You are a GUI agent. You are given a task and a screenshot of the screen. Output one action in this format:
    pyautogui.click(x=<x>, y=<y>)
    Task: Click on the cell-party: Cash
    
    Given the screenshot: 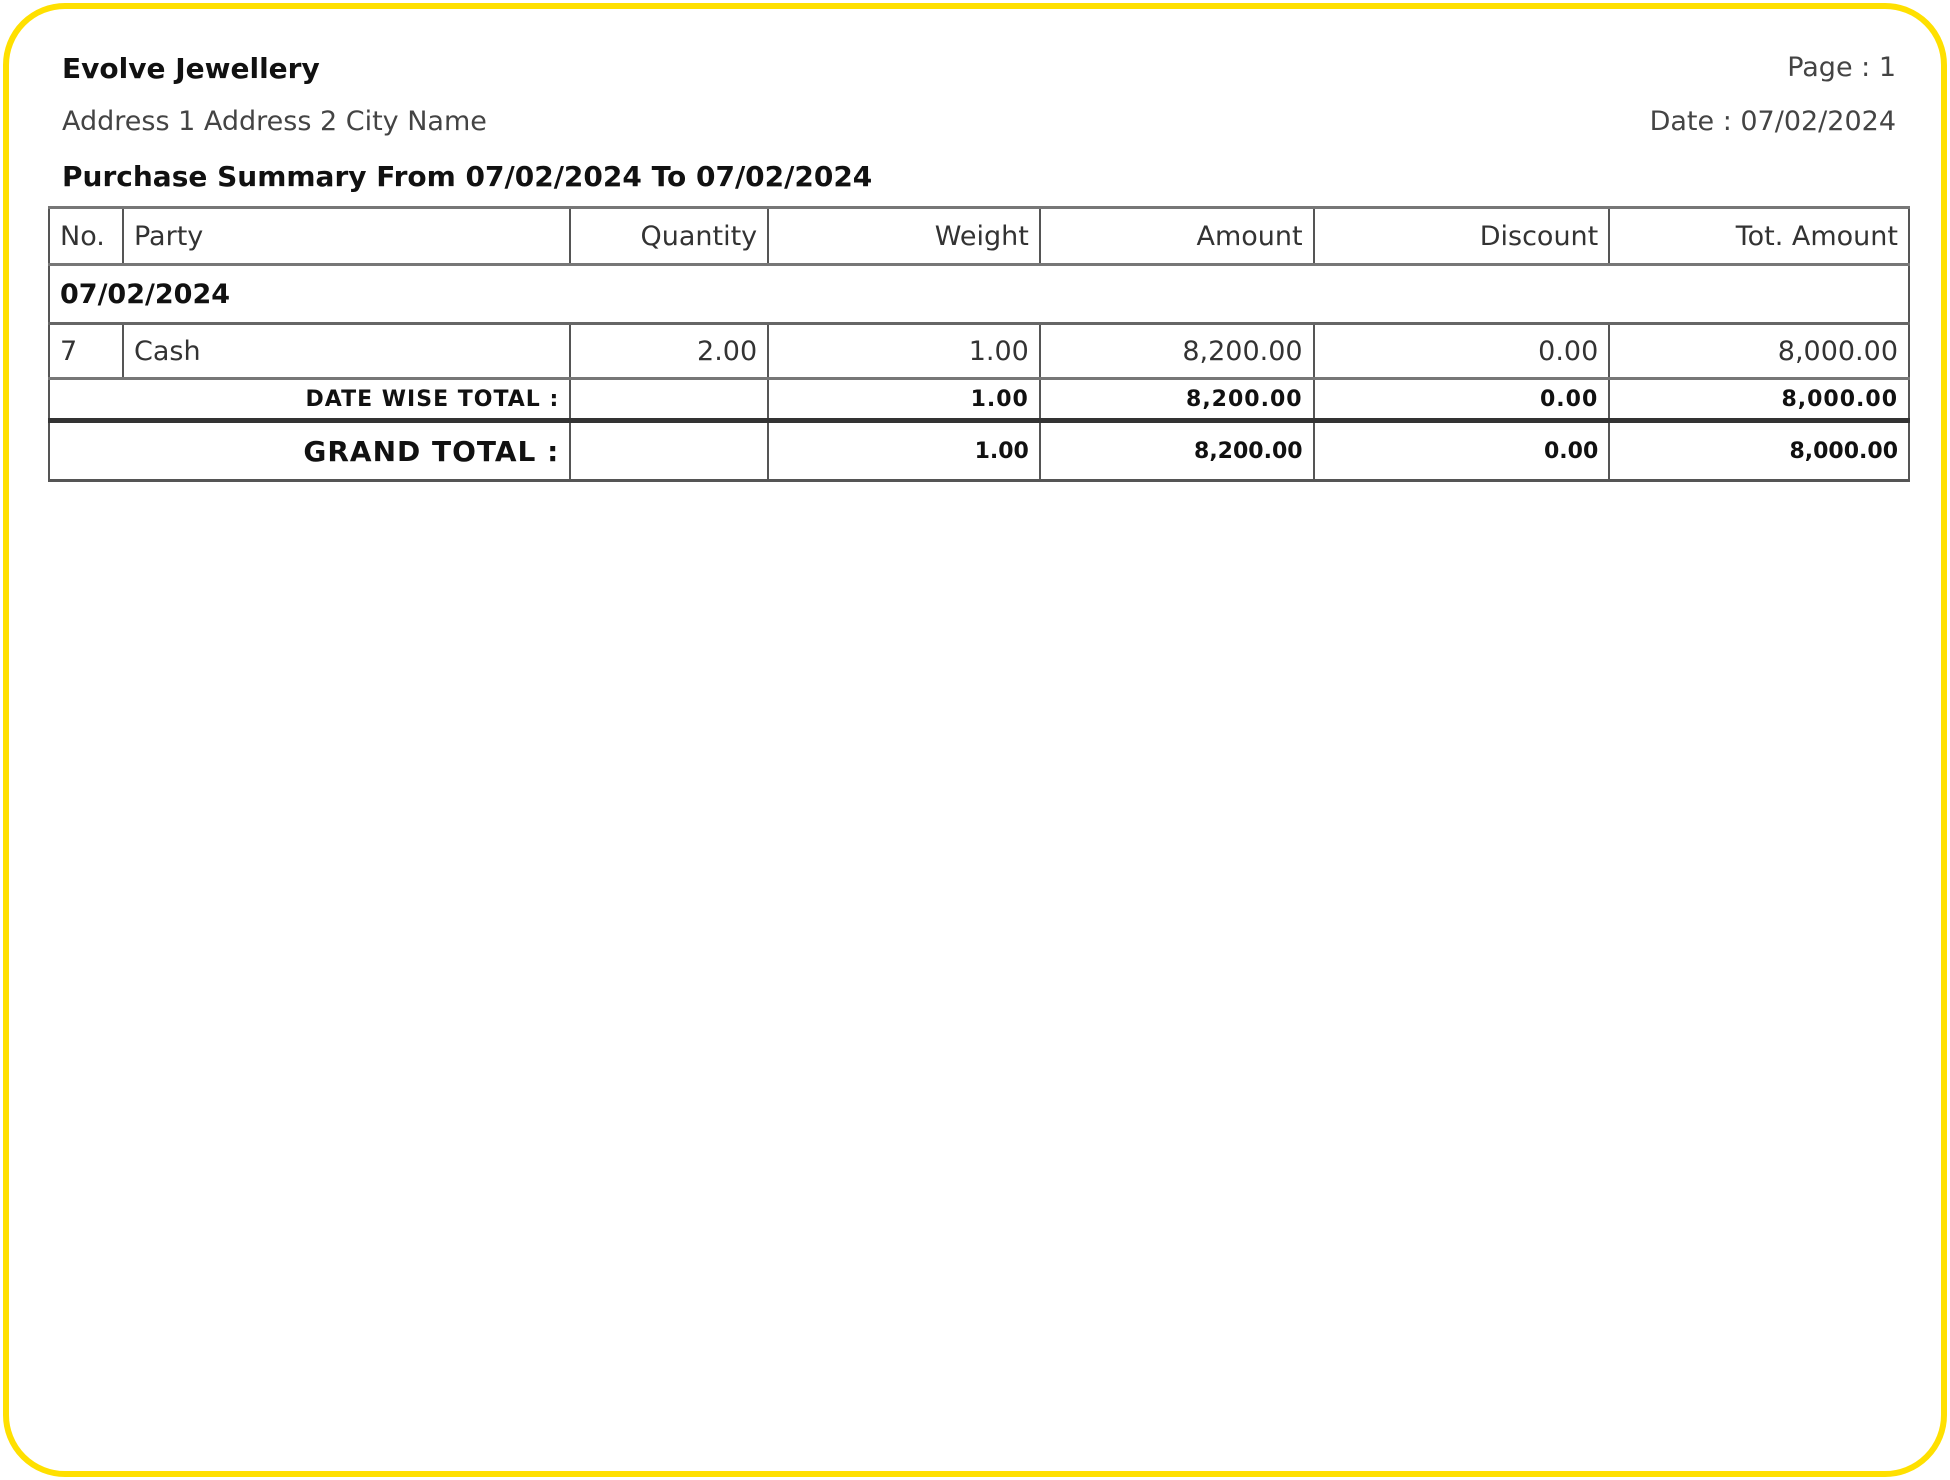 What is the action you would take?
    pyautogui.click(x=346, y=351)
    